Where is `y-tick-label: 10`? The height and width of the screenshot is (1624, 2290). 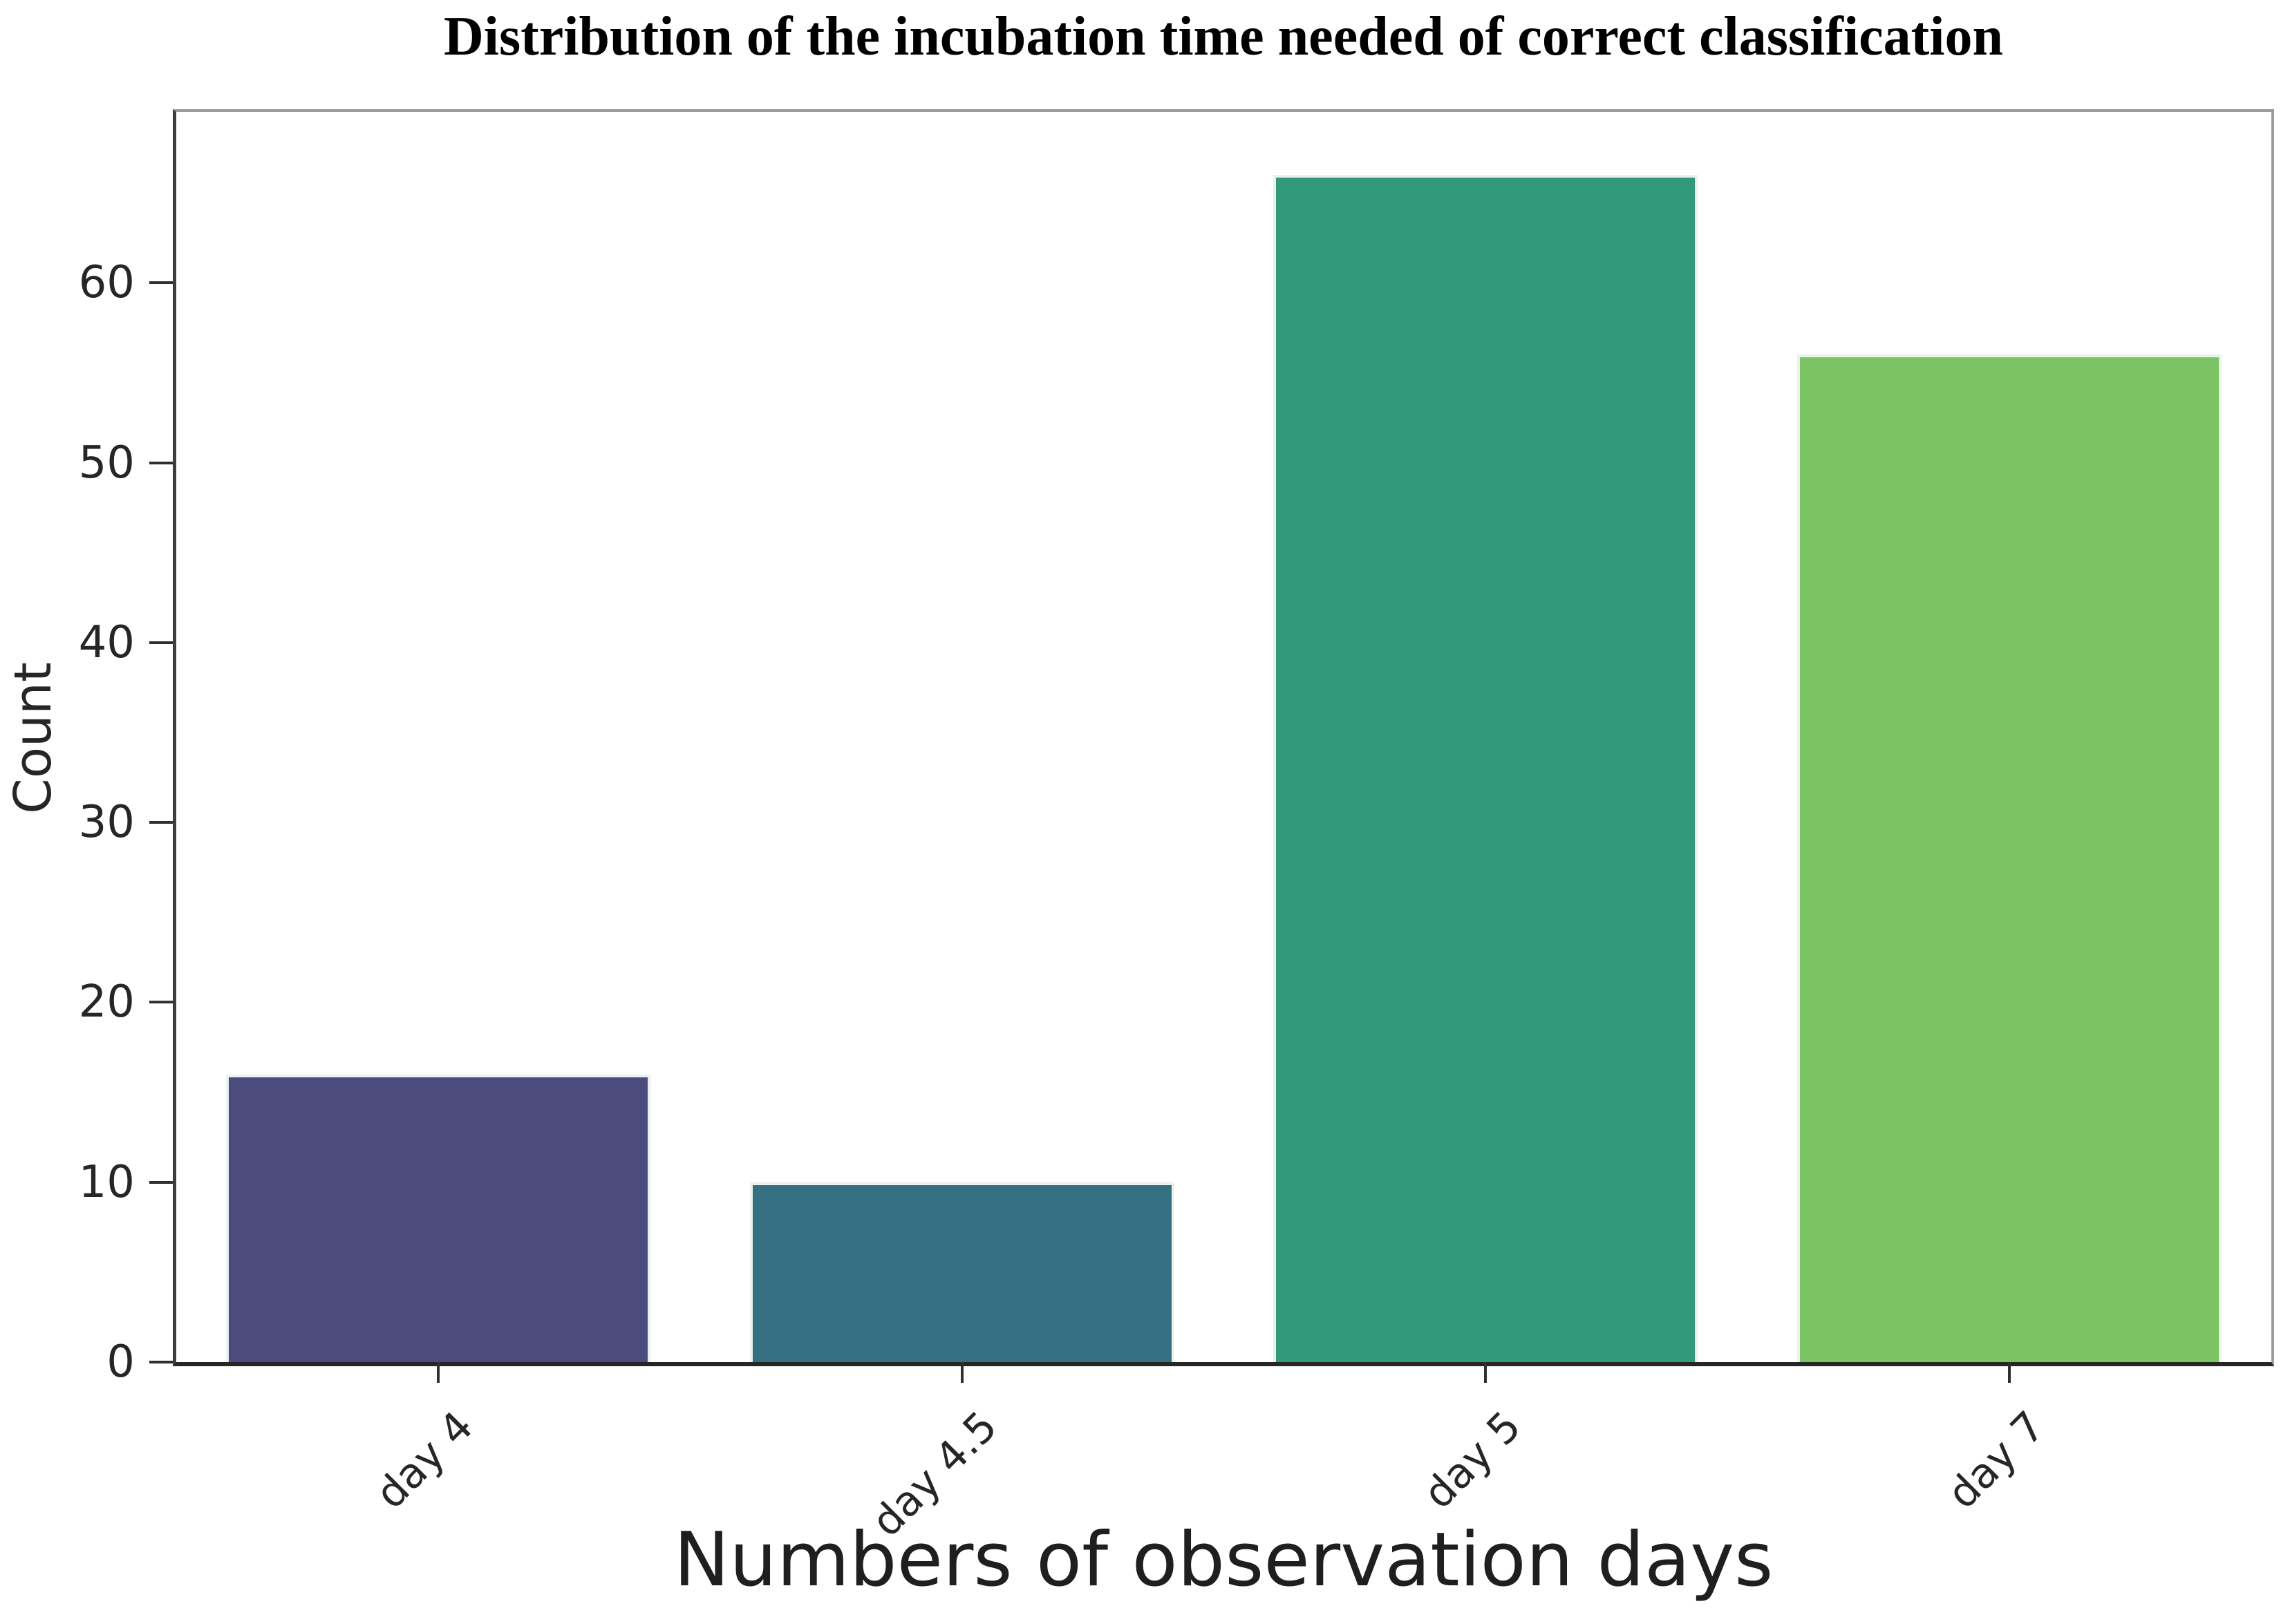
y-tick-label: 10 is located at coordinates (106, 1182).